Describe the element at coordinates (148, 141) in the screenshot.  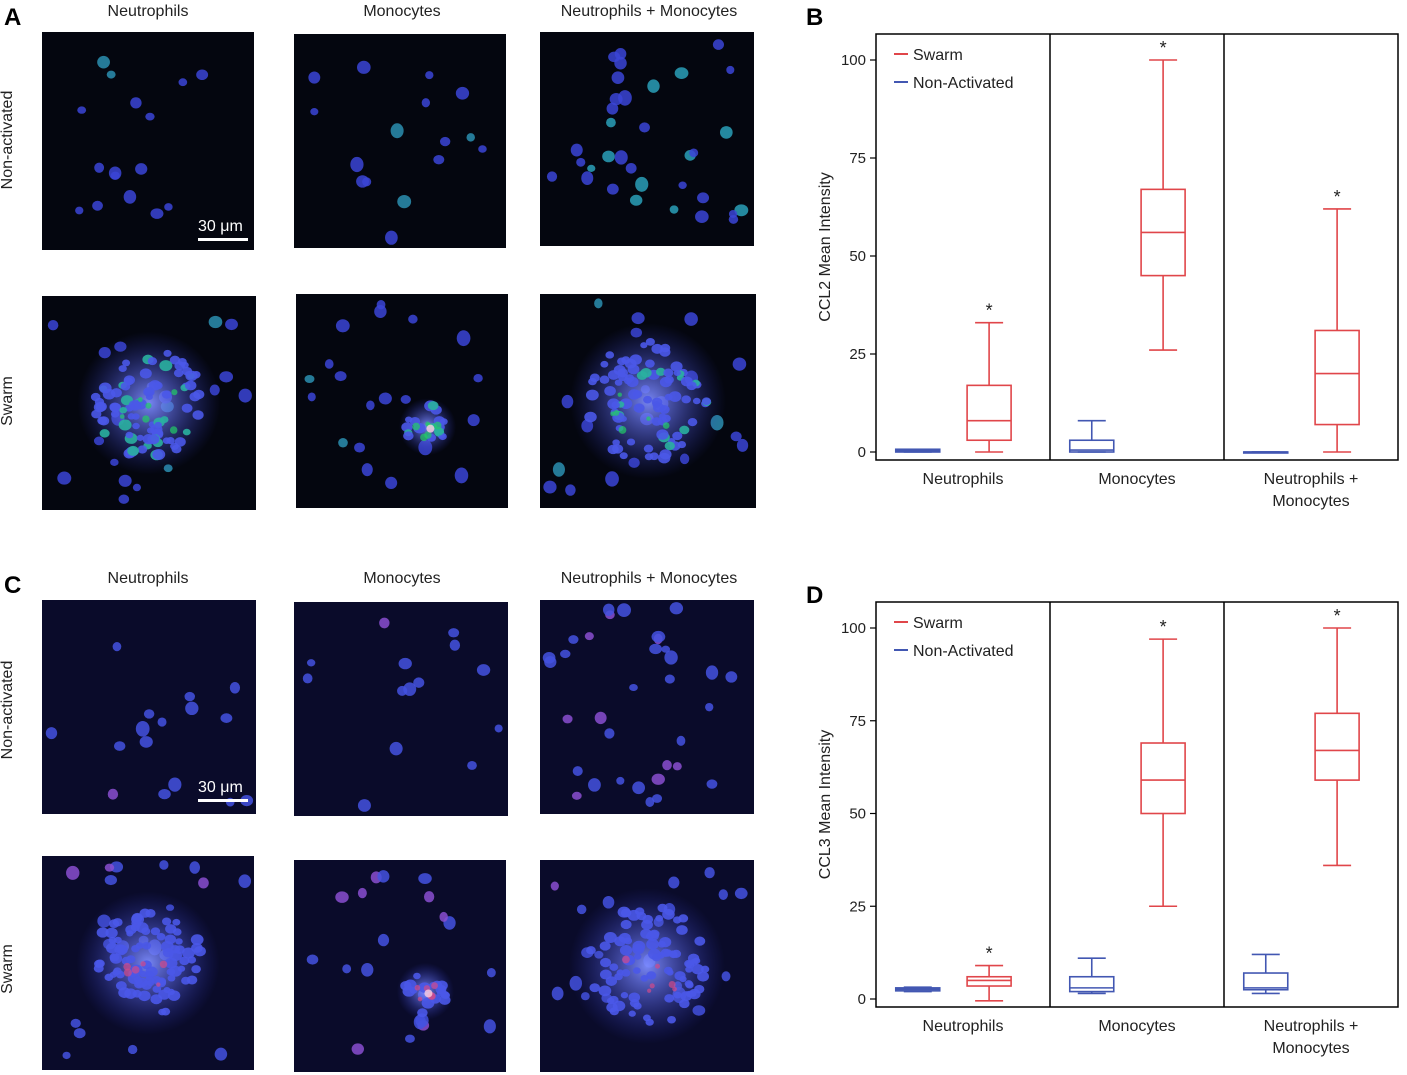
I see `micrograph-a-neutrophils-nonactivated` at that location.